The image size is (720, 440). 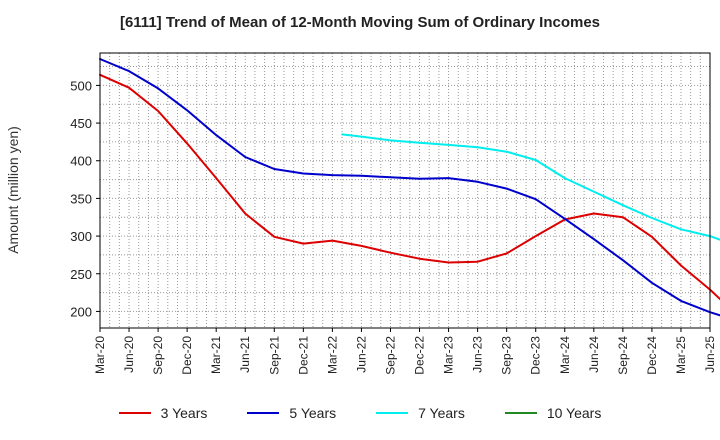 What do you see at coordinates (13, 190) in the screenshot?
I see `y-axis-label: Amount (million yen)` at bounding box center [13, 190].